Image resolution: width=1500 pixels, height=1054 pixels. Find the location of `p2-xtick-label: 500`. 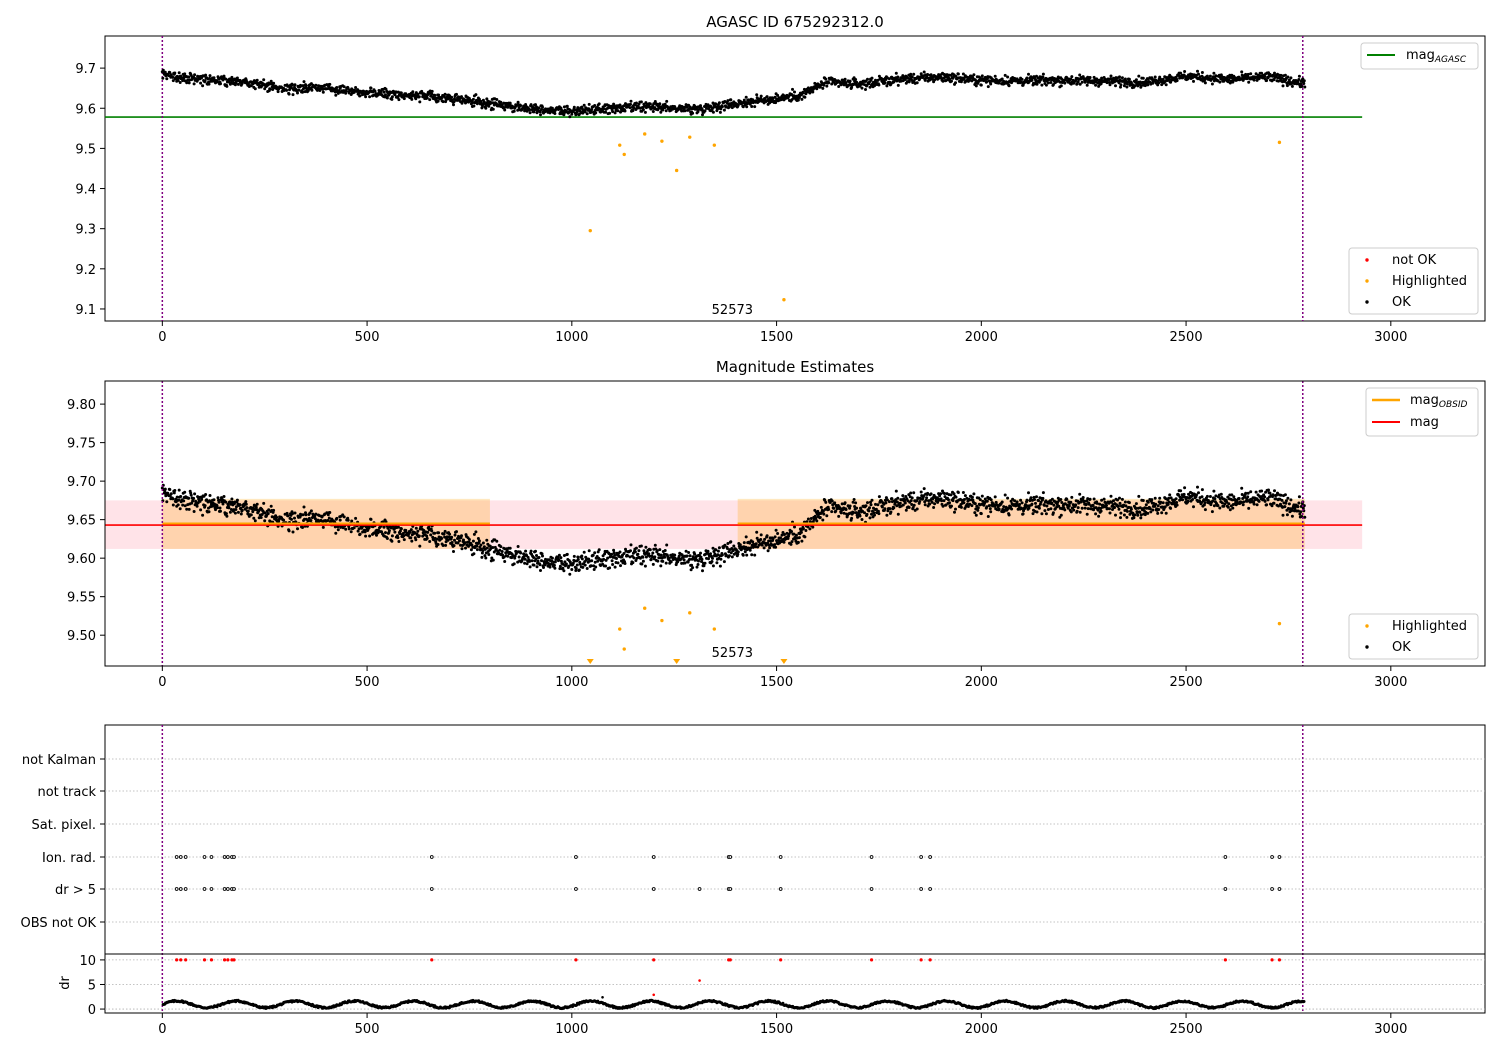

p2-xtick-label: 500 is located at coordinates (367, 682).